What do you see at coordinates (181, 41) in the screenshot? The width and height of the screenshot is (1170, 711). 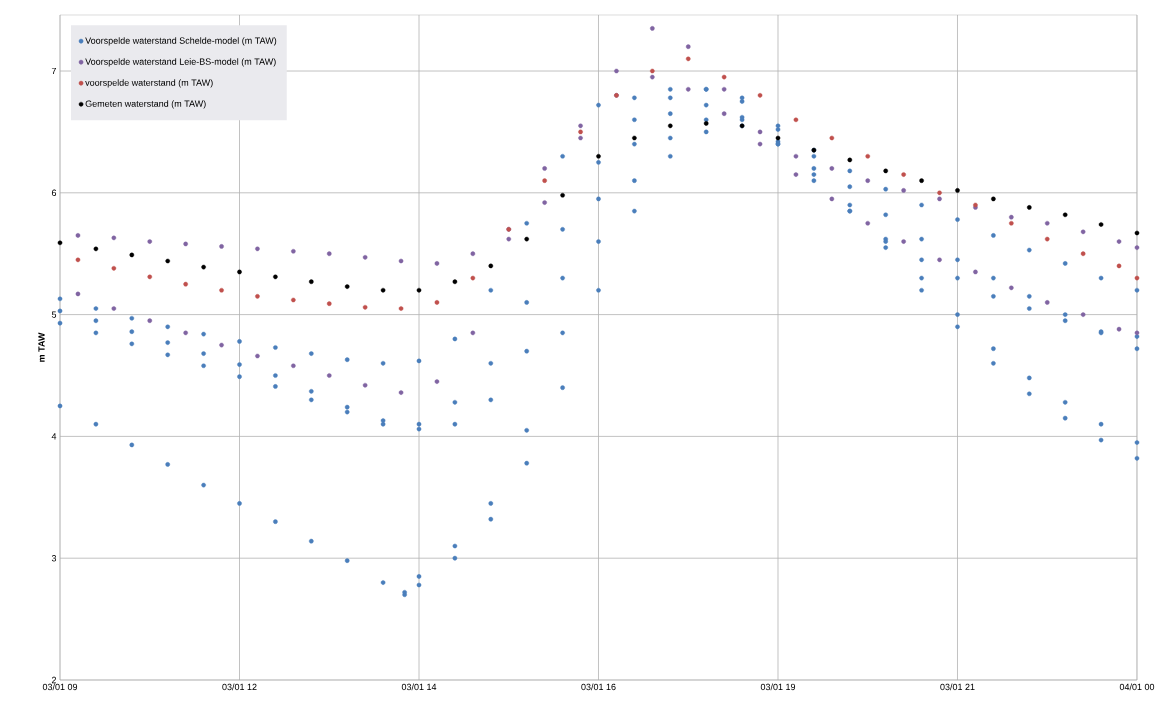 I see `legend-label: Voorspelde waterstand Schelde-model (m TAW)` at bounding box center [181, 41].